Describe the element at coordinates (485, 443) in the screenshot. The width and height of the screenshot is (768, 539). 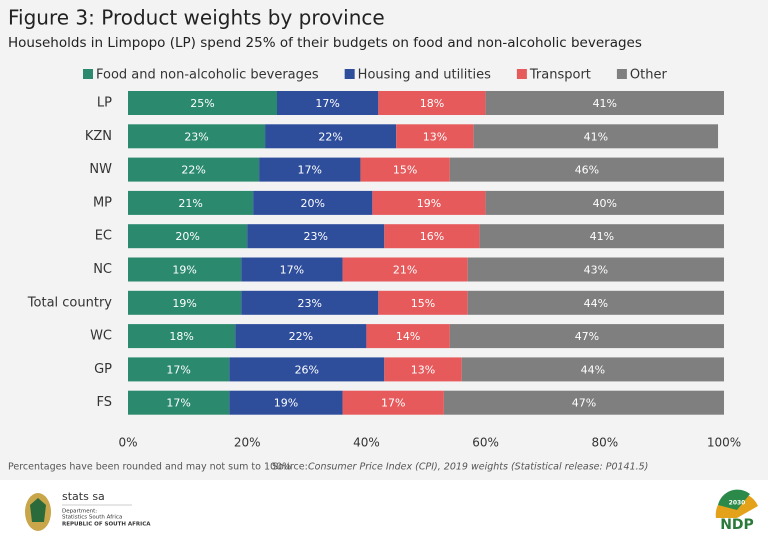
I see `x-tick-label: 60%` at that location.